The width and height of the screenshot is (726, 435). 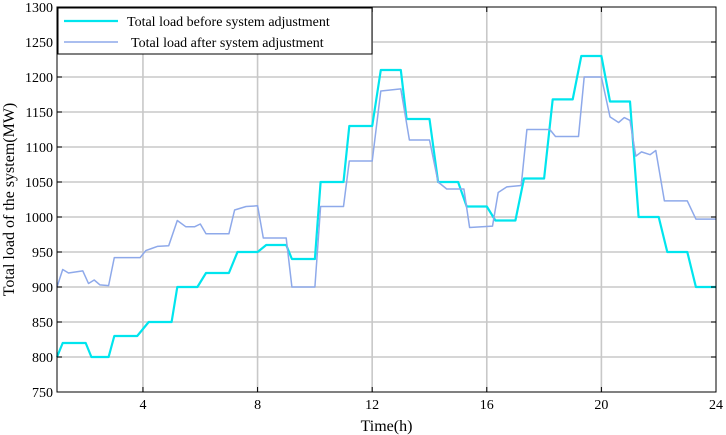 What do you see at coordinates (39, 78) in the screenshot?
I see `y-tick-label: 1200` at bounding box center [39, 78].